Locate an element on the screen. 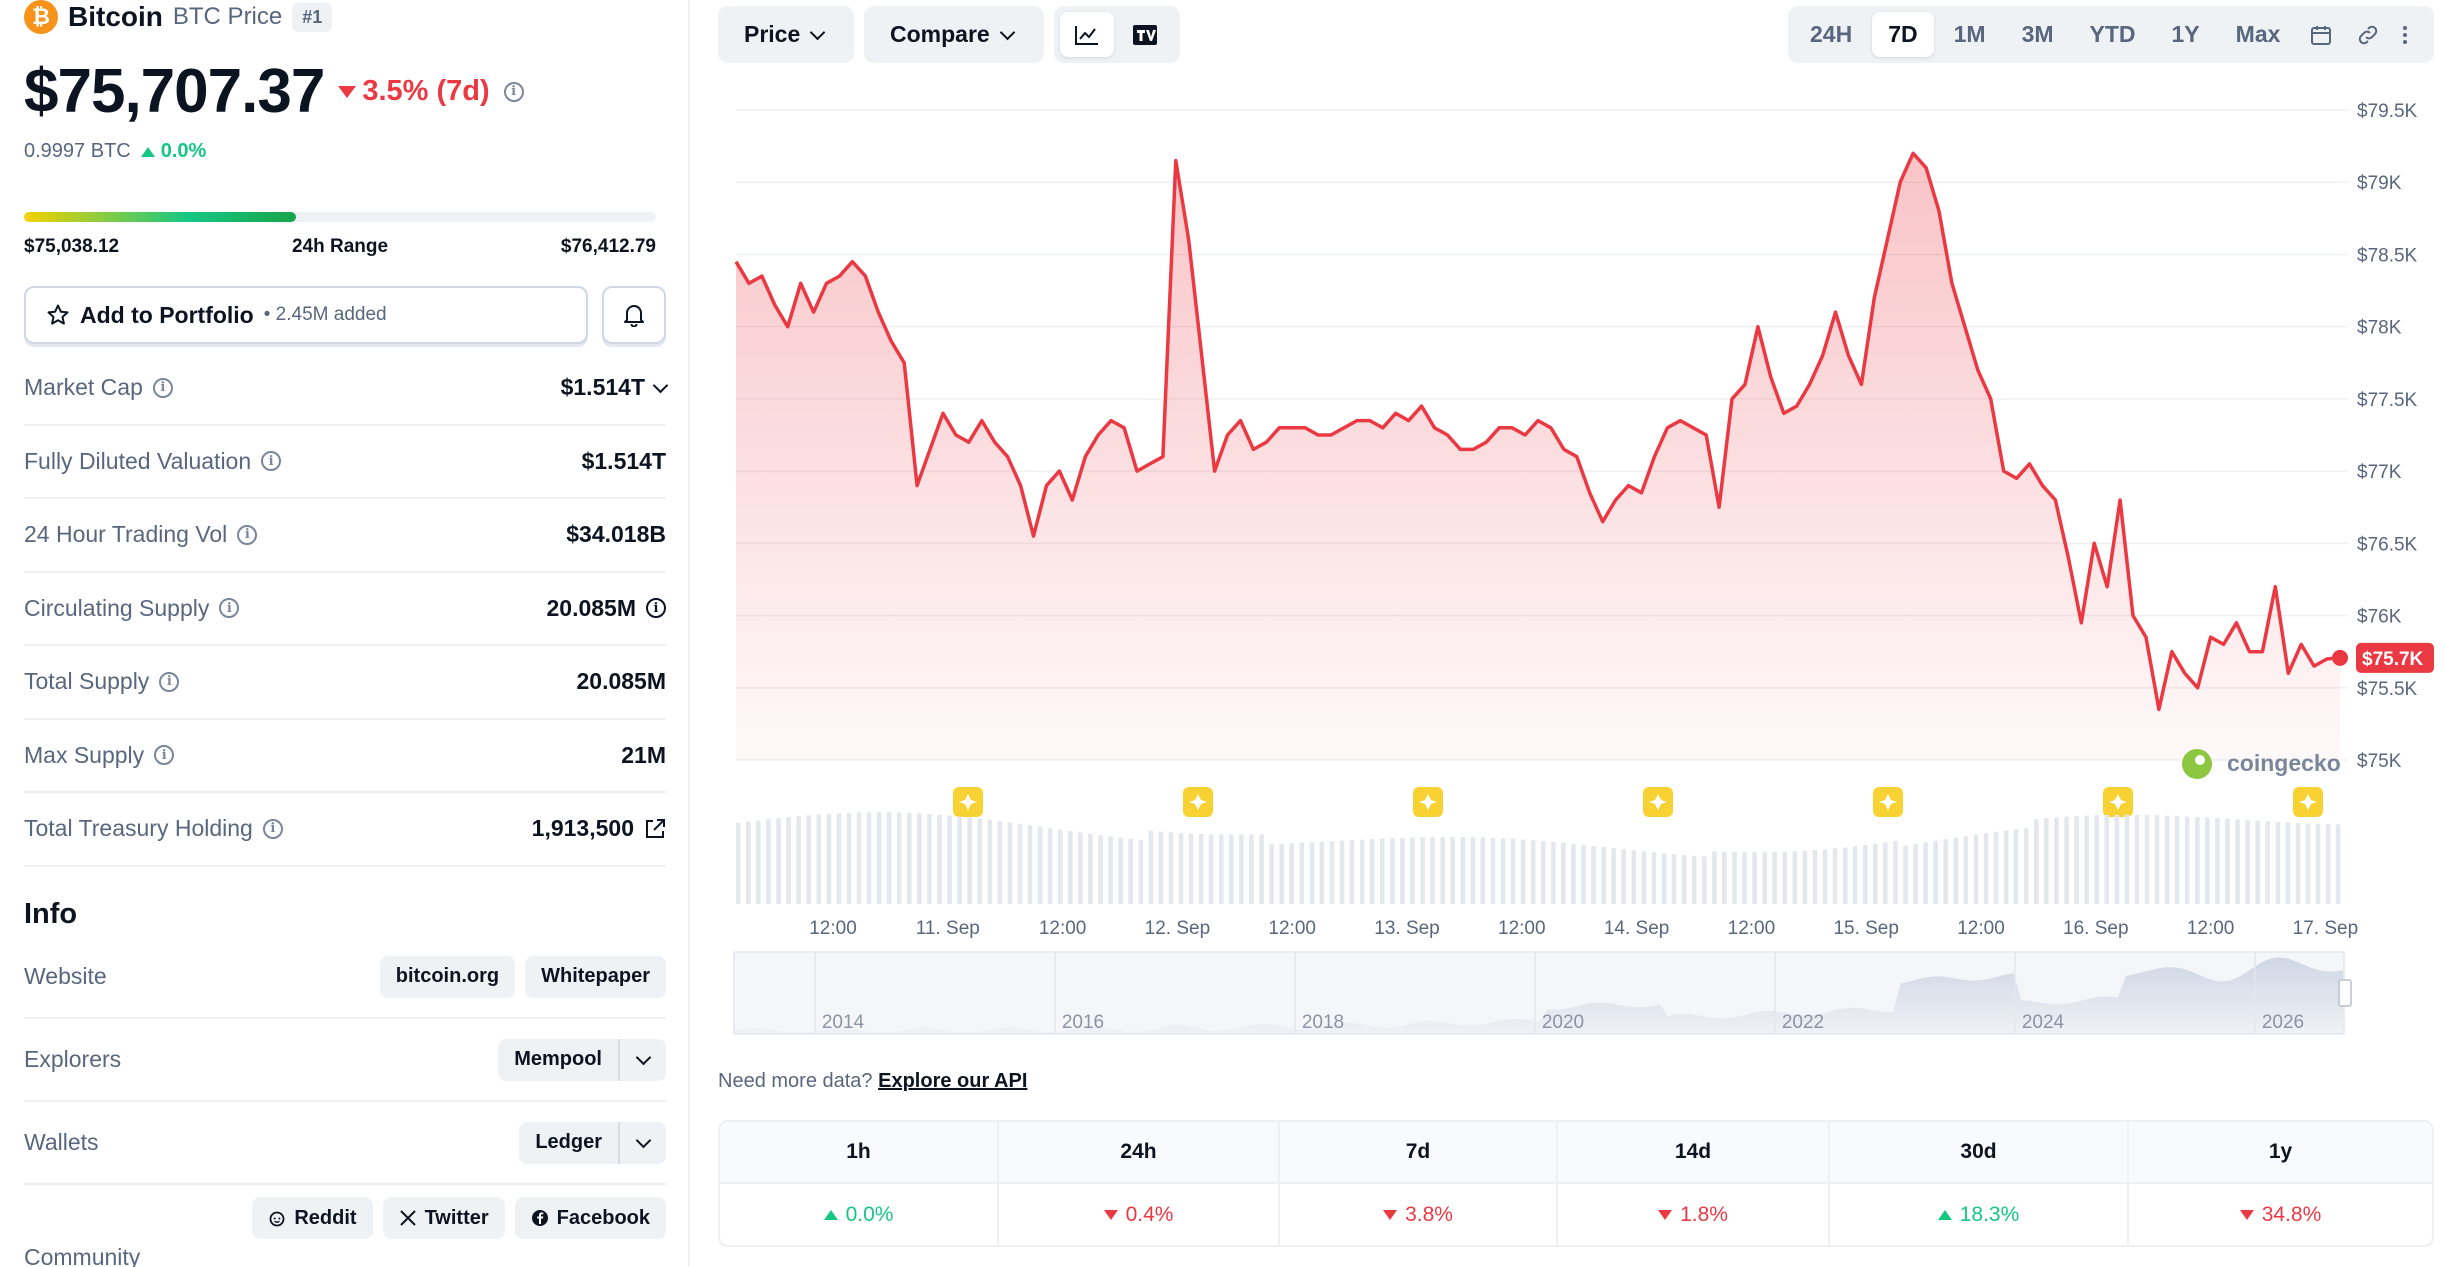 The height and width of the screenshot is (1267, 2444). more-options-button is located at coordinates (2405, 34).